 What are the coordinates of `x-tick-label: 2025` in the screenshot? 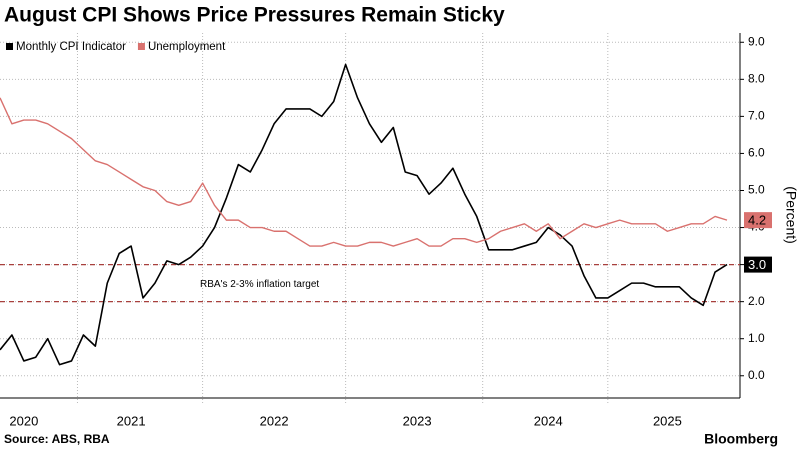 It's located at (667, 420).